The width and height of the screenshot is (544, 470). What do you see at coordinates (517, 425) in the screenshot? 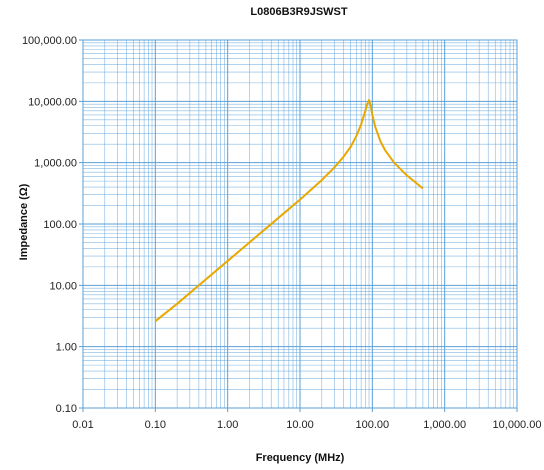
I see `x-tick-label: 10,000.00` at bounding box center [517, 425].